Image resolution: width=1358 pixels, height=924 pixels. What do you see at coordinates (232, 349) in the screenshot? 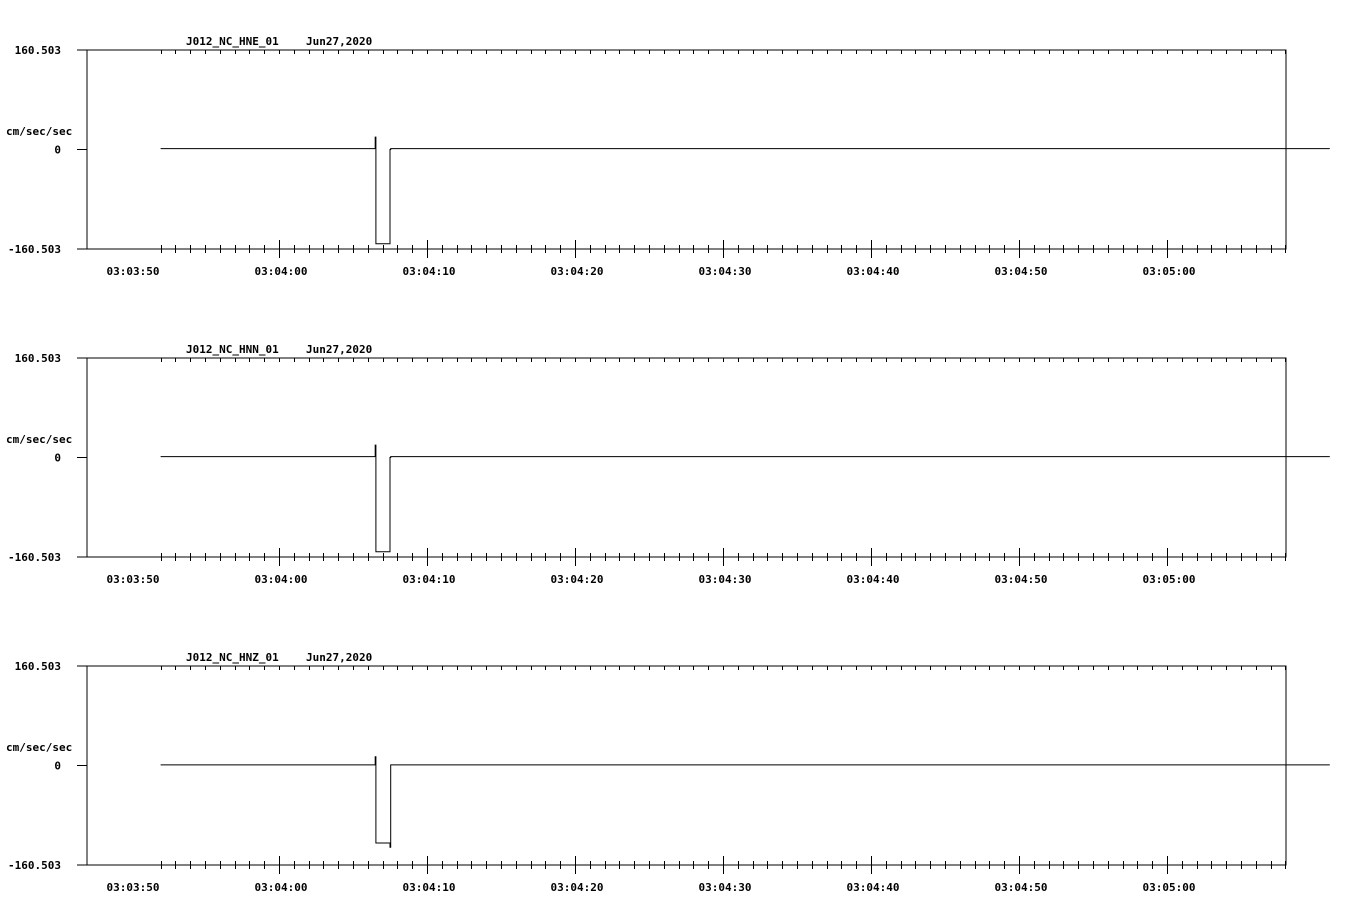
I see `panel-title: J012_NC_HNN_01` at bounding box center [232, 349].